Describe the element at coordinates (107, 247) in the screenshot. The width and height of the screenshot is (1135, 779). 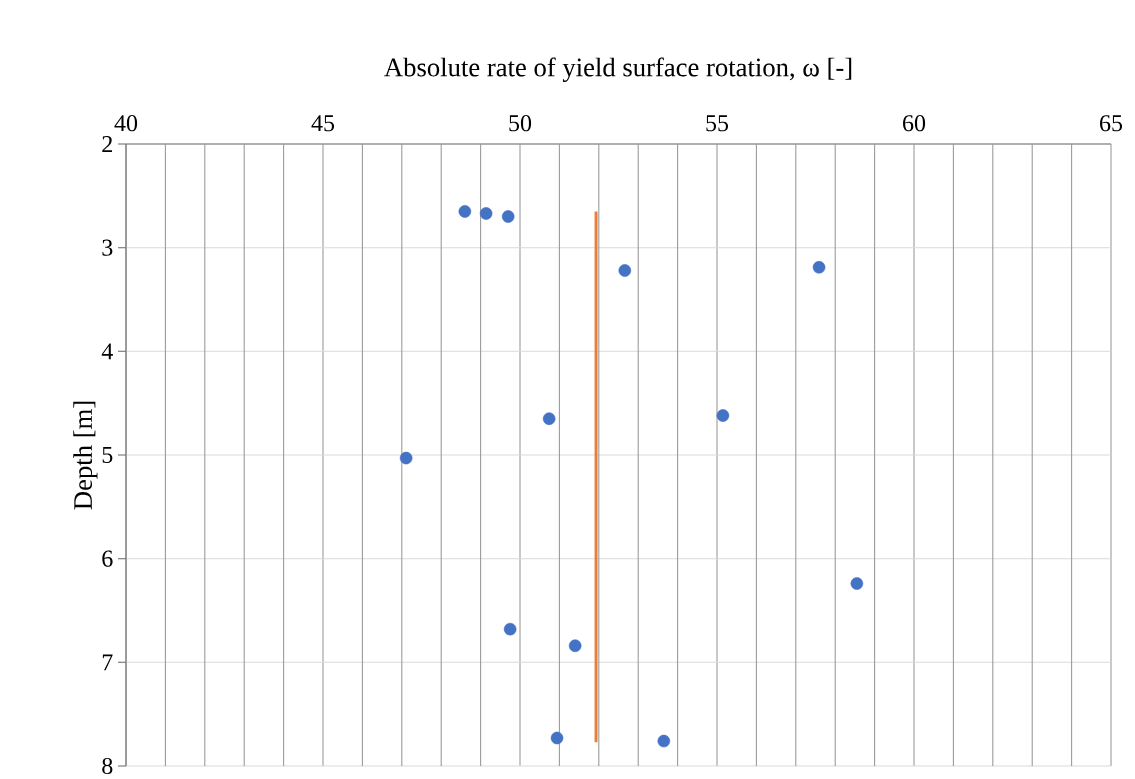
I see `y-tick-label: 3` at that location.